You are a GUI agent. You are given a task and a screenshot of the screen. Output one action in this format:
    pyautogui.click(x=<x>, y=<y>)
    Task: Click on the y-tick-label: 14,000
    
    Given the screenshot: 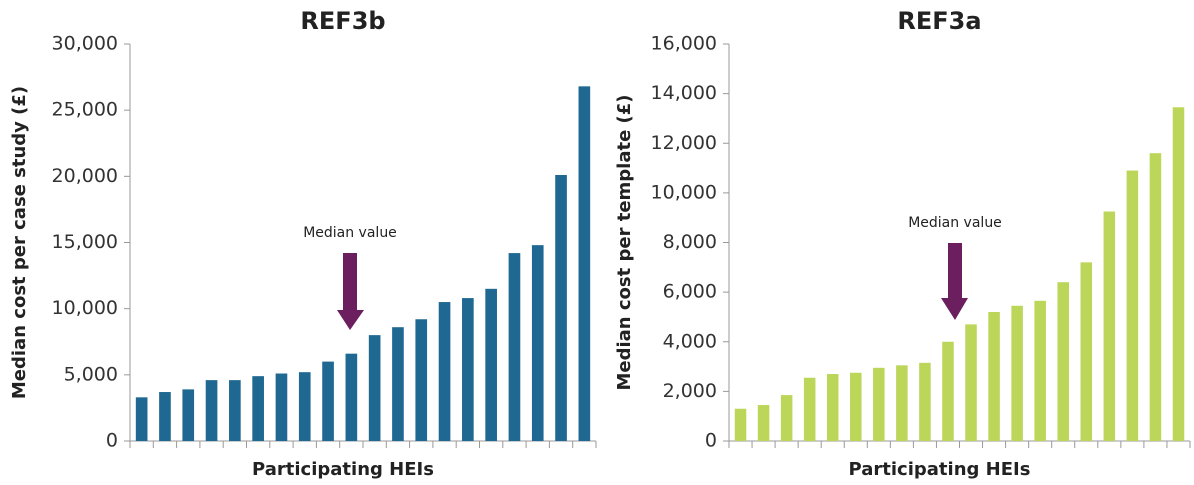 What is the action you would take?
    pyautogui.click(x=684, y=93)
    